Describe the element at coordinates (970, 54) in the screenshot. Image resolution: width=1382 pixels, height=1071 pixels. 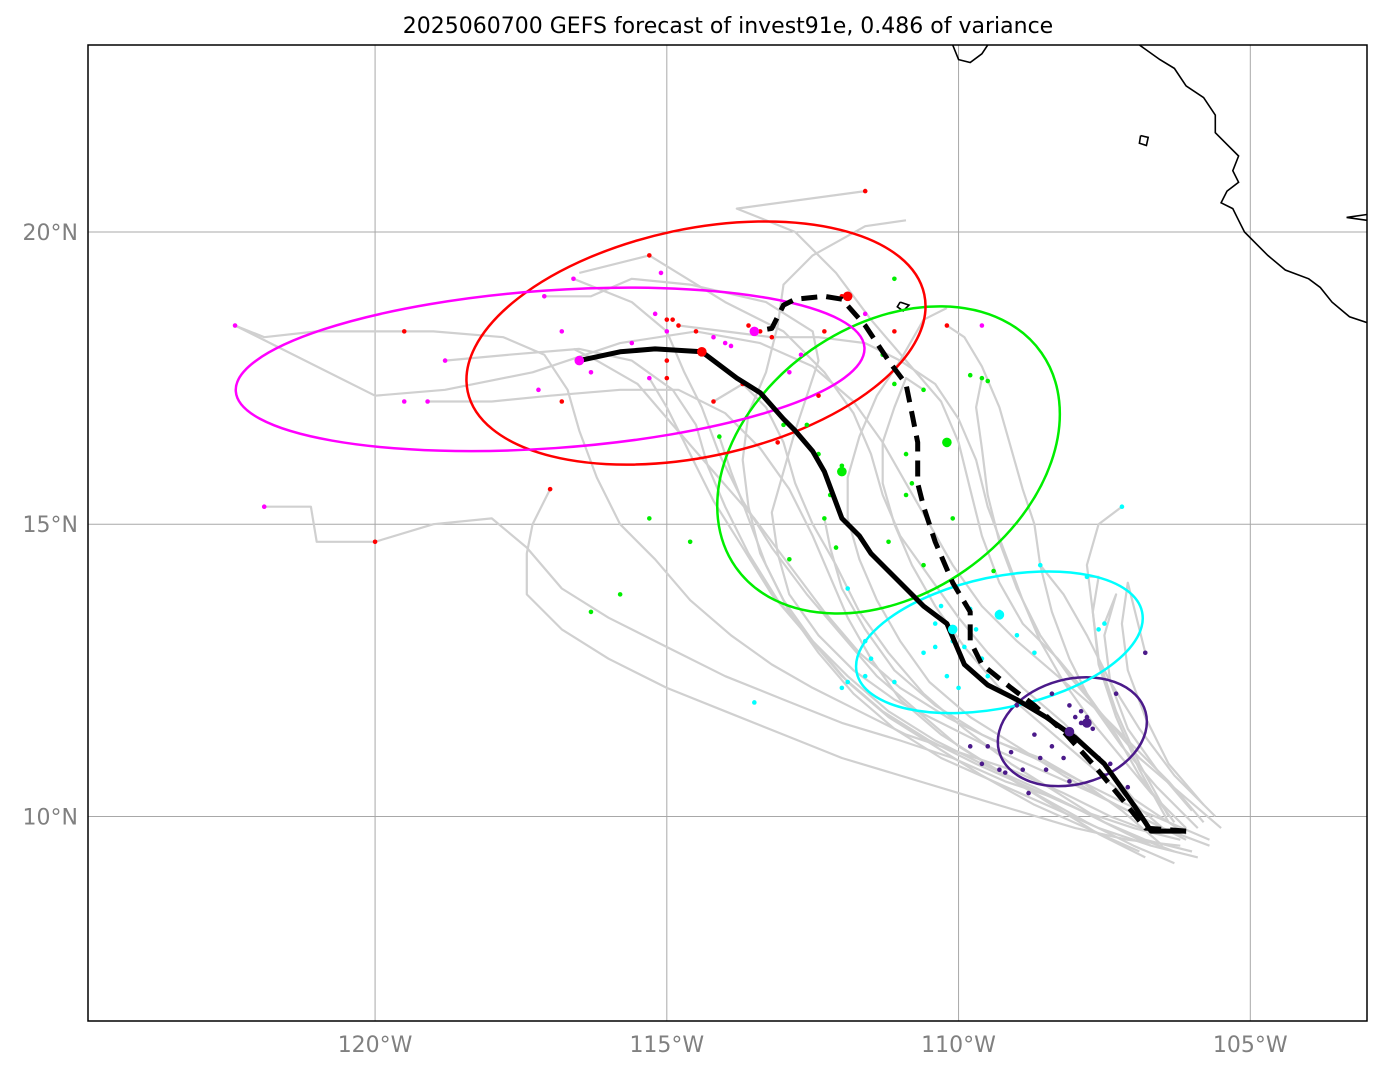
I see `coastline-segment` at that location.